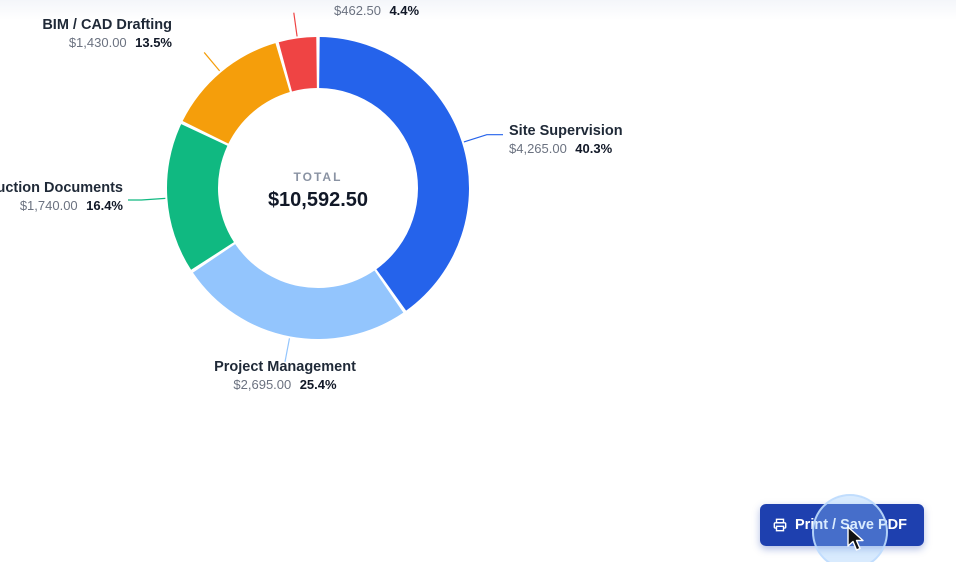  I want to click on print-save-pdf-button: Print / Save PDF, so click(842, 525).